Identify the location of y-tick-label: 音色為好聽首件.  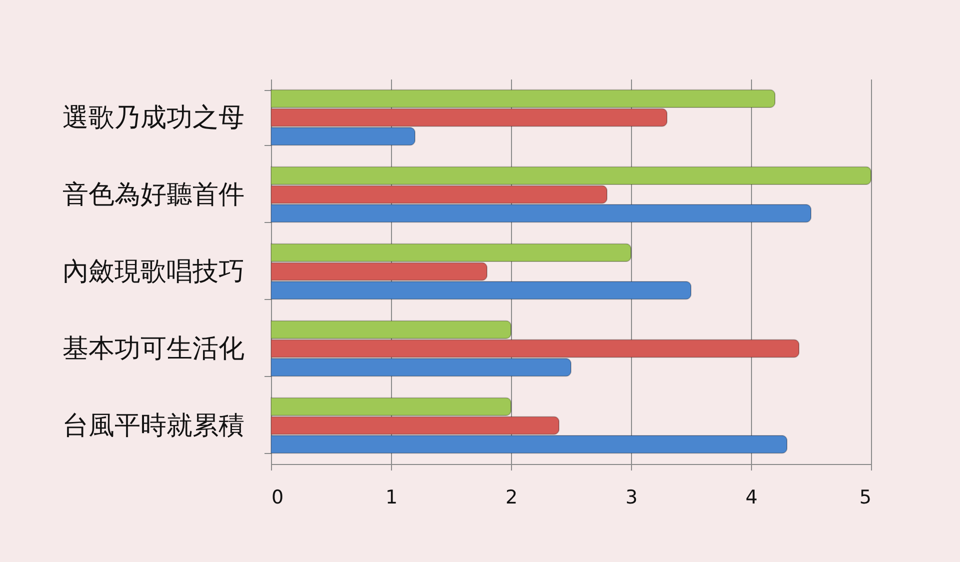
(153, 195).